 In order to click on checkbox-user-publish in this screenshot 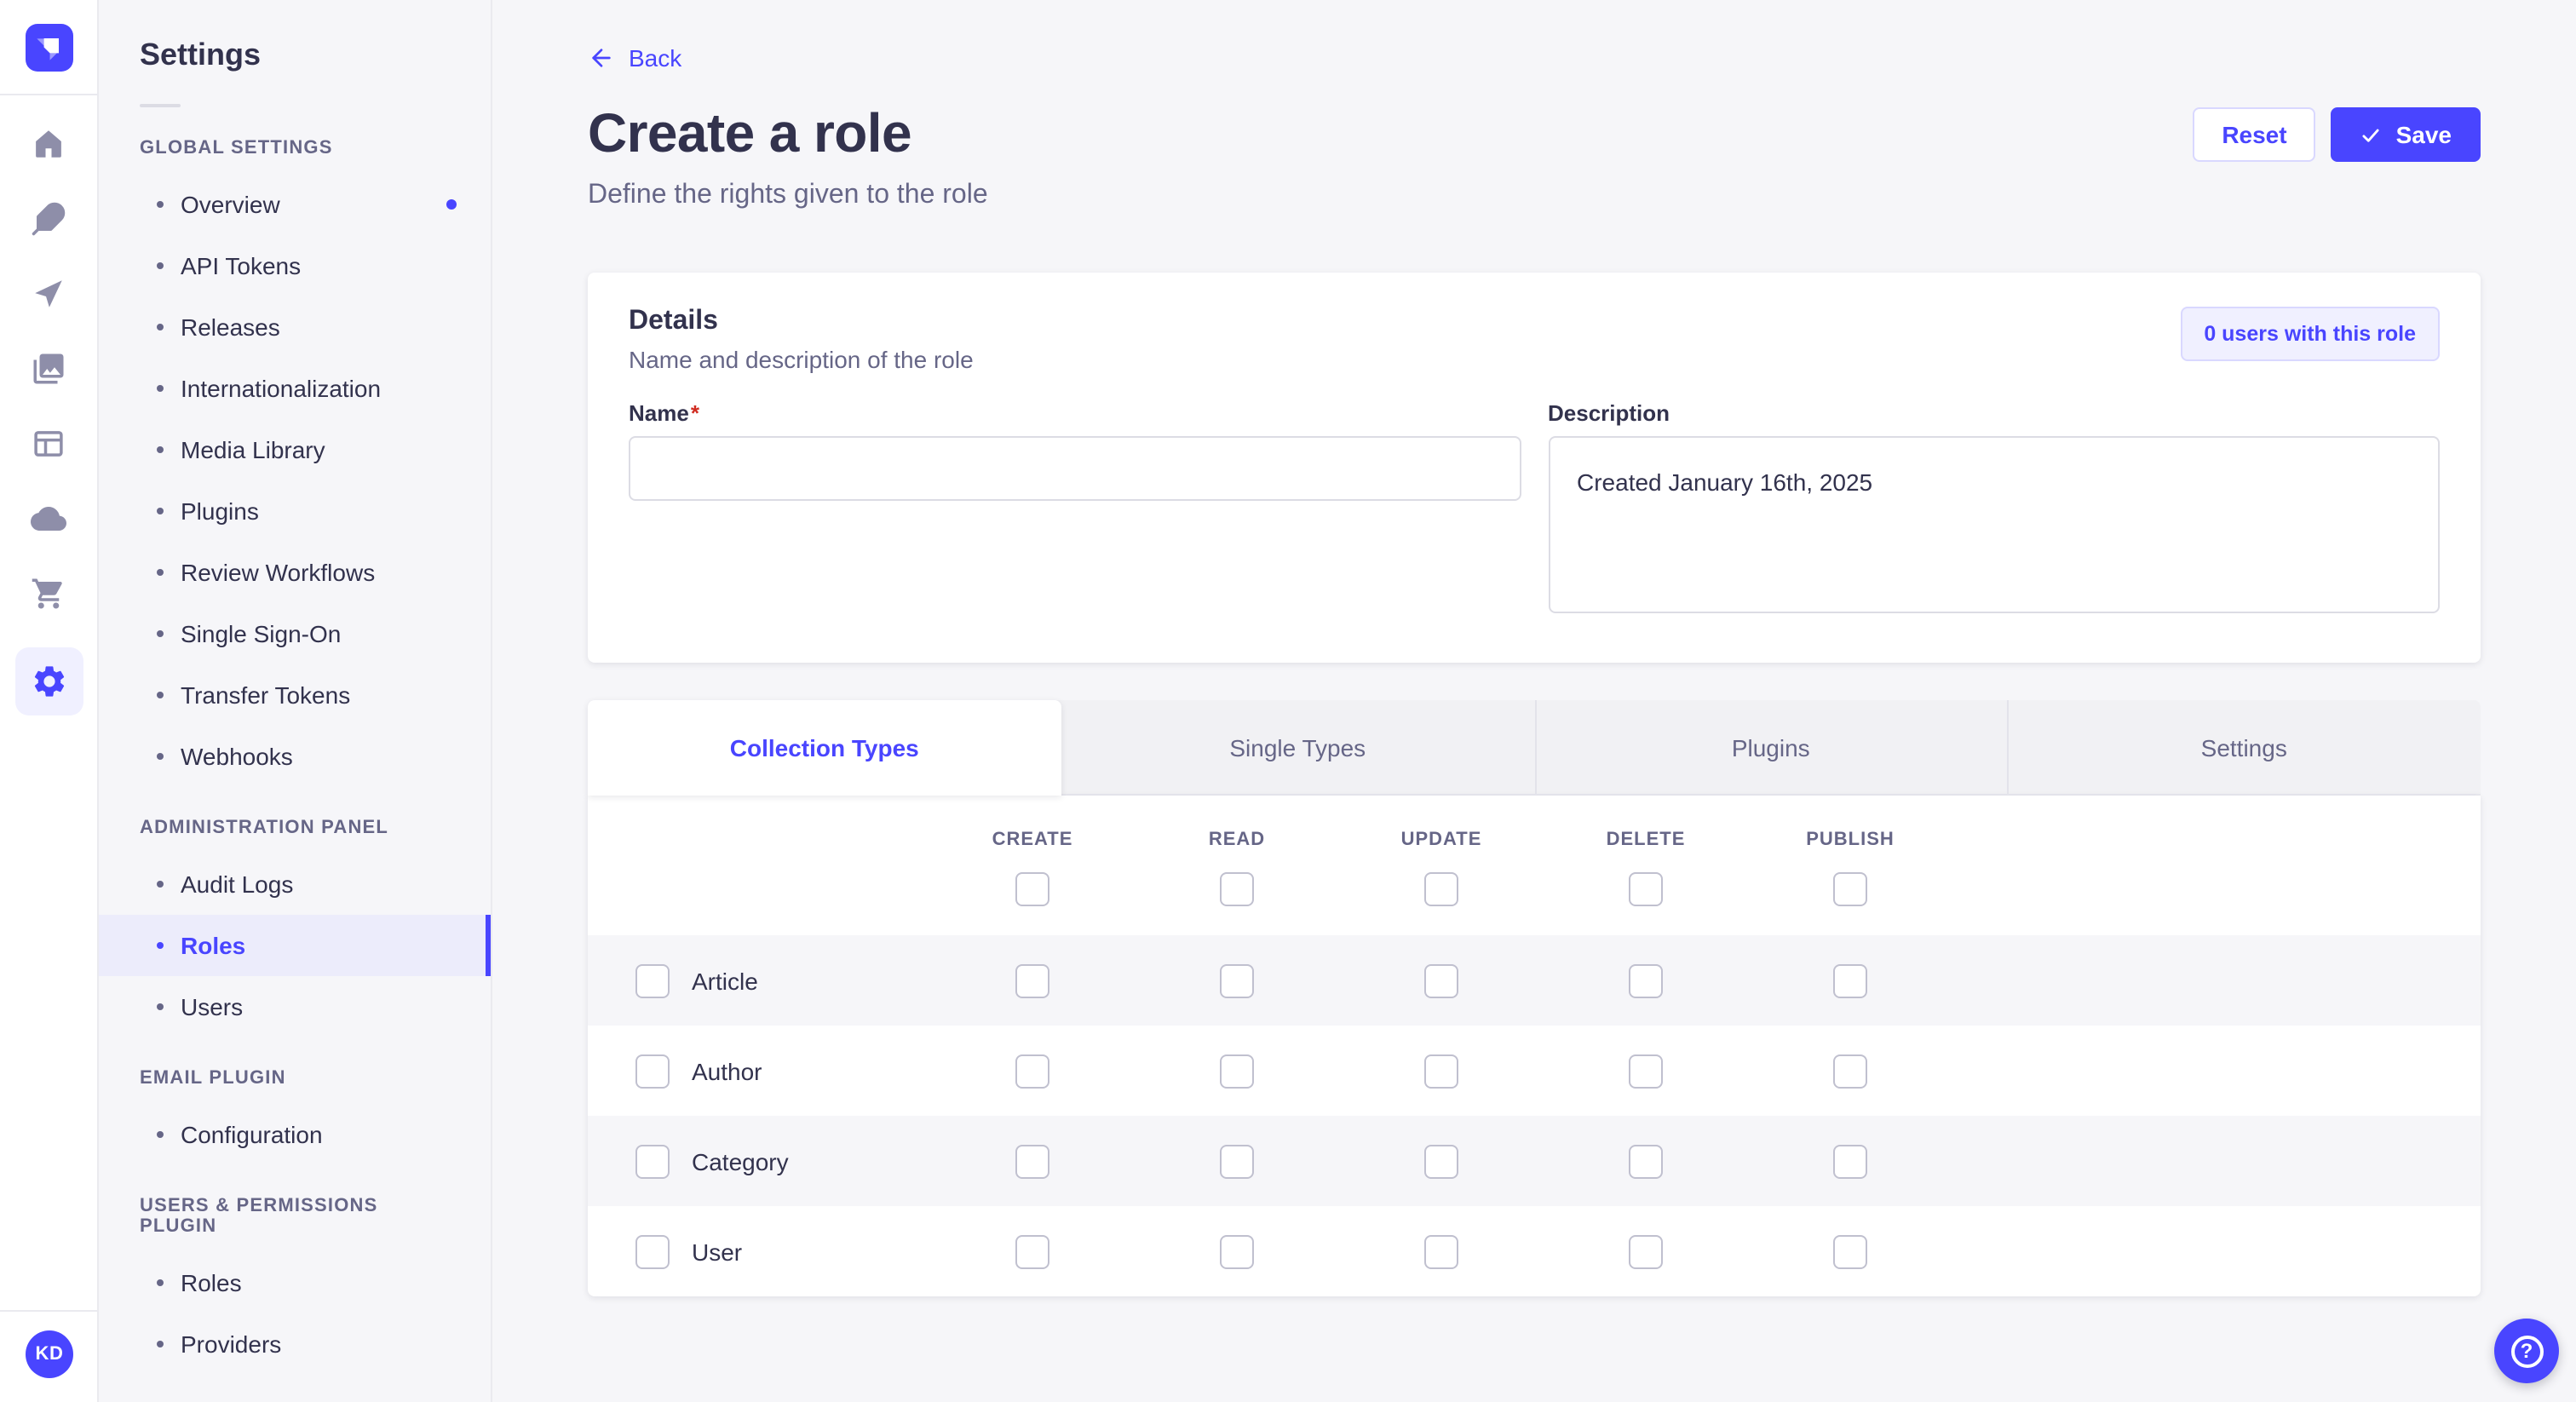, I will do `click(1850, 1251)`.